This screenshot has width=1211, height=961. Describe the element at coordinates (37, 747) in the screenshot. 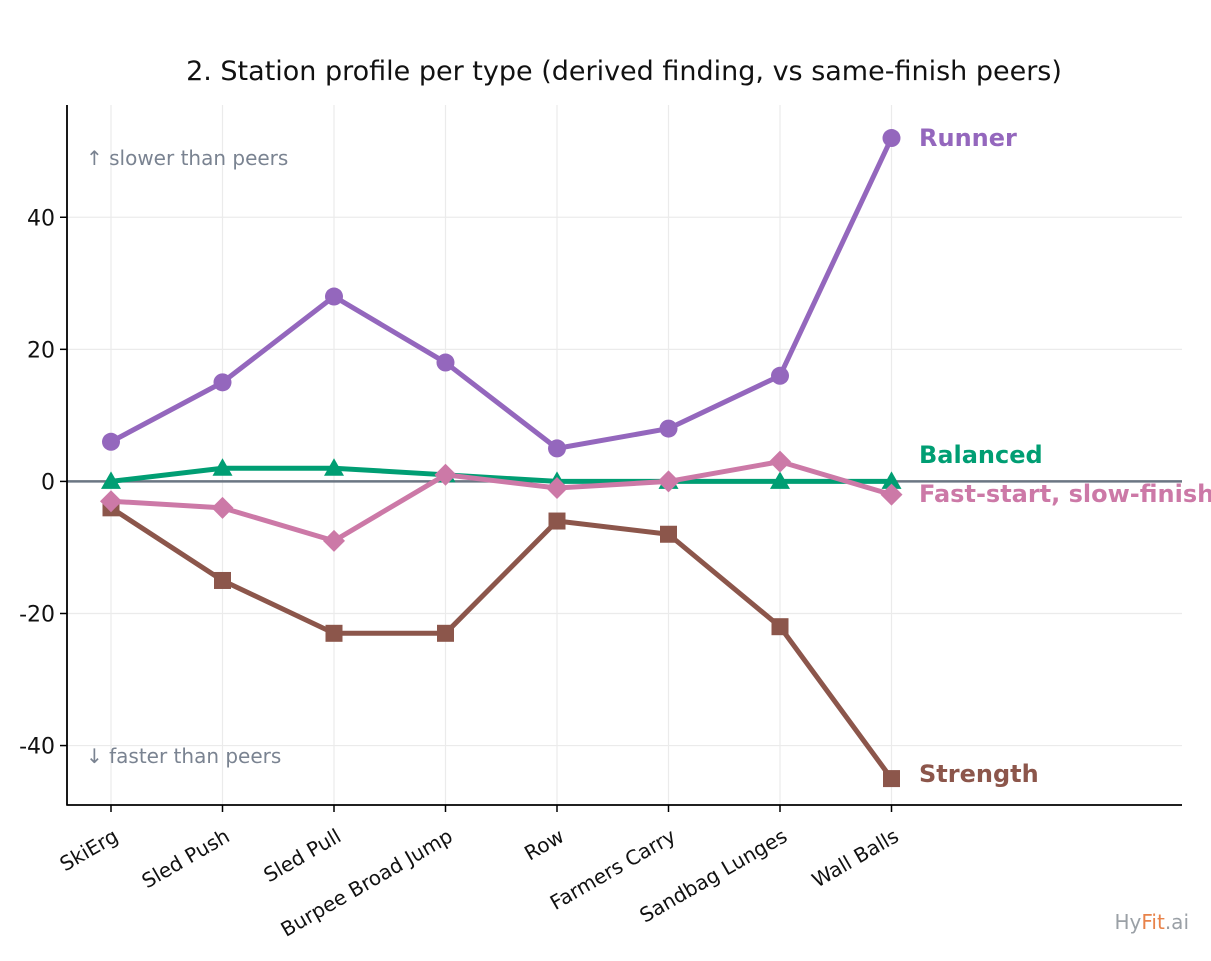

I see `y-tick-label: -40` at that location.